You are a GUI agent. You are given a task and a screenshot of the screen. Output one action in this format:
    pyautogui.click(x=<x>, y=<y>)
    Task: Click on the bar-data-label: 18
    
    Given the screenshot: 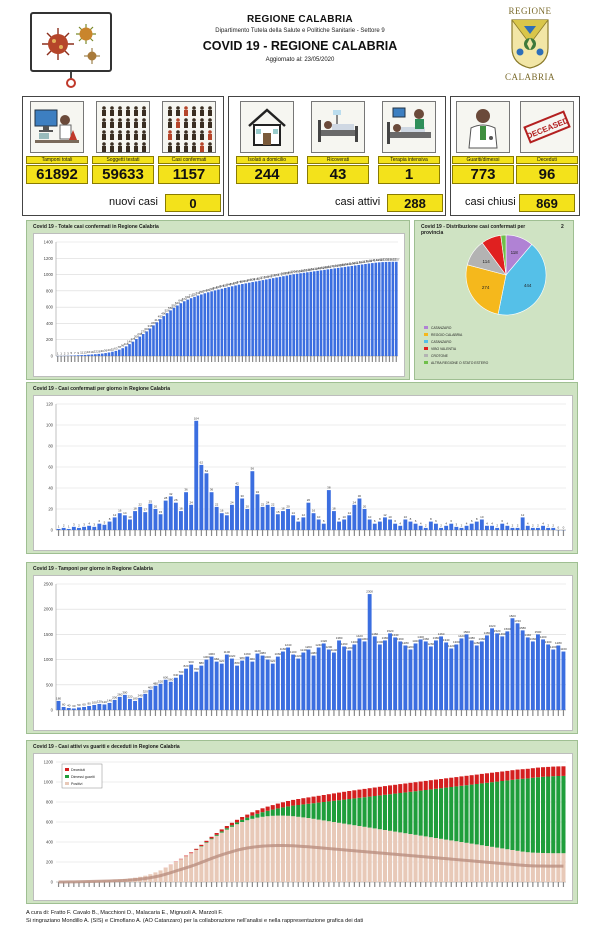 What is the action you would take?
    pyautogui.click(x=181, y=509)
    